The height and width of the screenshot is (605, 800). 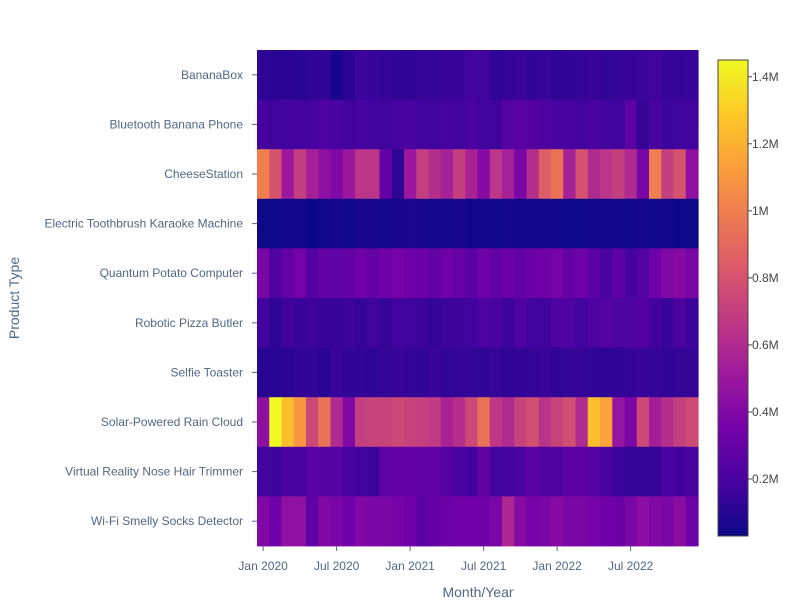 What do you see at coordinates (337, 566) in the screenshot?
I see `x-tick-label: Jul 2020` at bounding box center [337, 566].